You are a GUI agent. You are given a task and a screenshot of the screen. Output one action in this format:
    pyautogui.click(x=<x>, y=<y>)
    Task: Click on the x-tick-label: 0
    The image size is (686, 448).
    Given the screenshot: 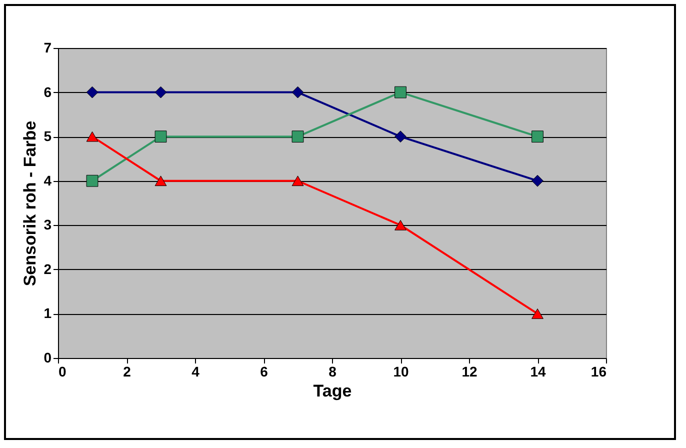 What is the action you would take?
    pyautogui.click(x=62, y=372)
    